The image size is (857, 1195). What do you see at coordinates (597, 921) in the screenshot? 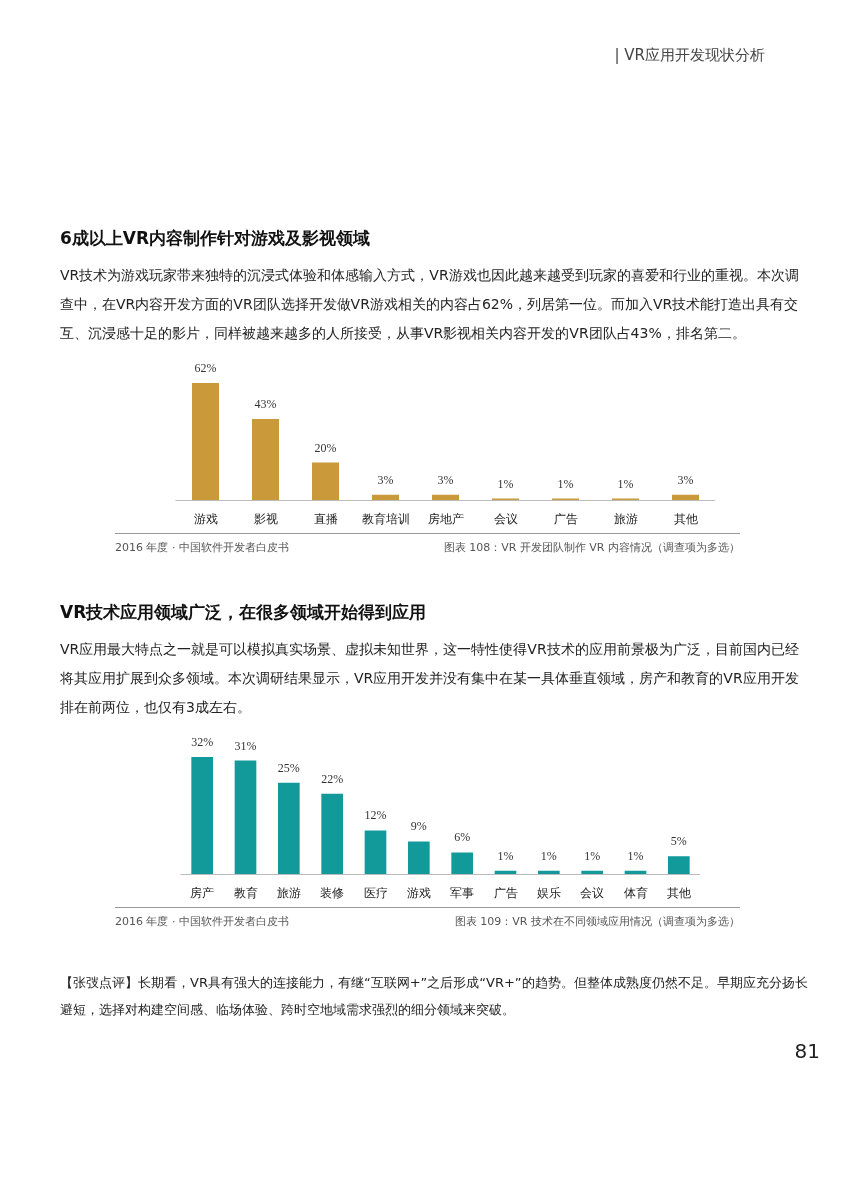
I see `text: 图表 109：VR 技术在不同领域应用情况（调查项为多选）` at bounding box center [597, 921].